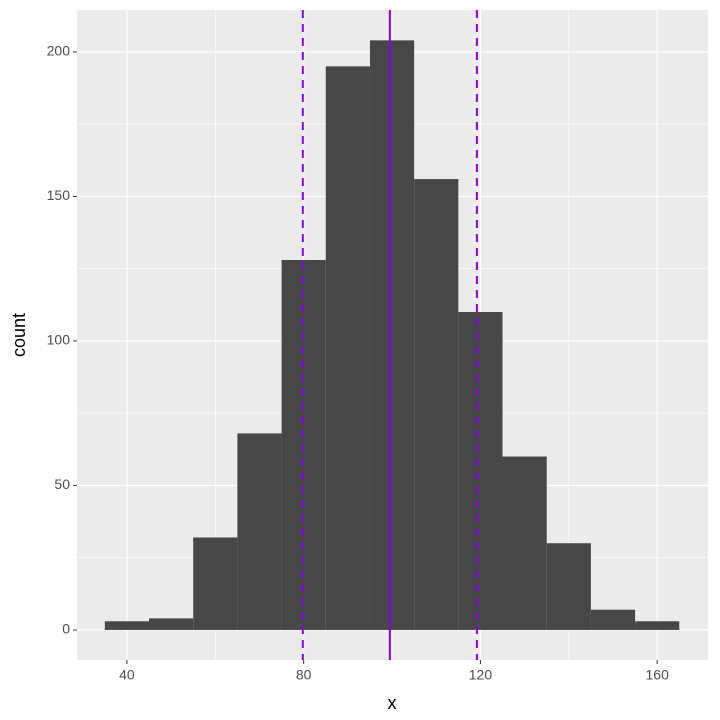 The width and height of the screenshot is (720, 720). Describe the element at coordinates (19, 335) in the screenshot. I see `y-axis-title: count` at that location.